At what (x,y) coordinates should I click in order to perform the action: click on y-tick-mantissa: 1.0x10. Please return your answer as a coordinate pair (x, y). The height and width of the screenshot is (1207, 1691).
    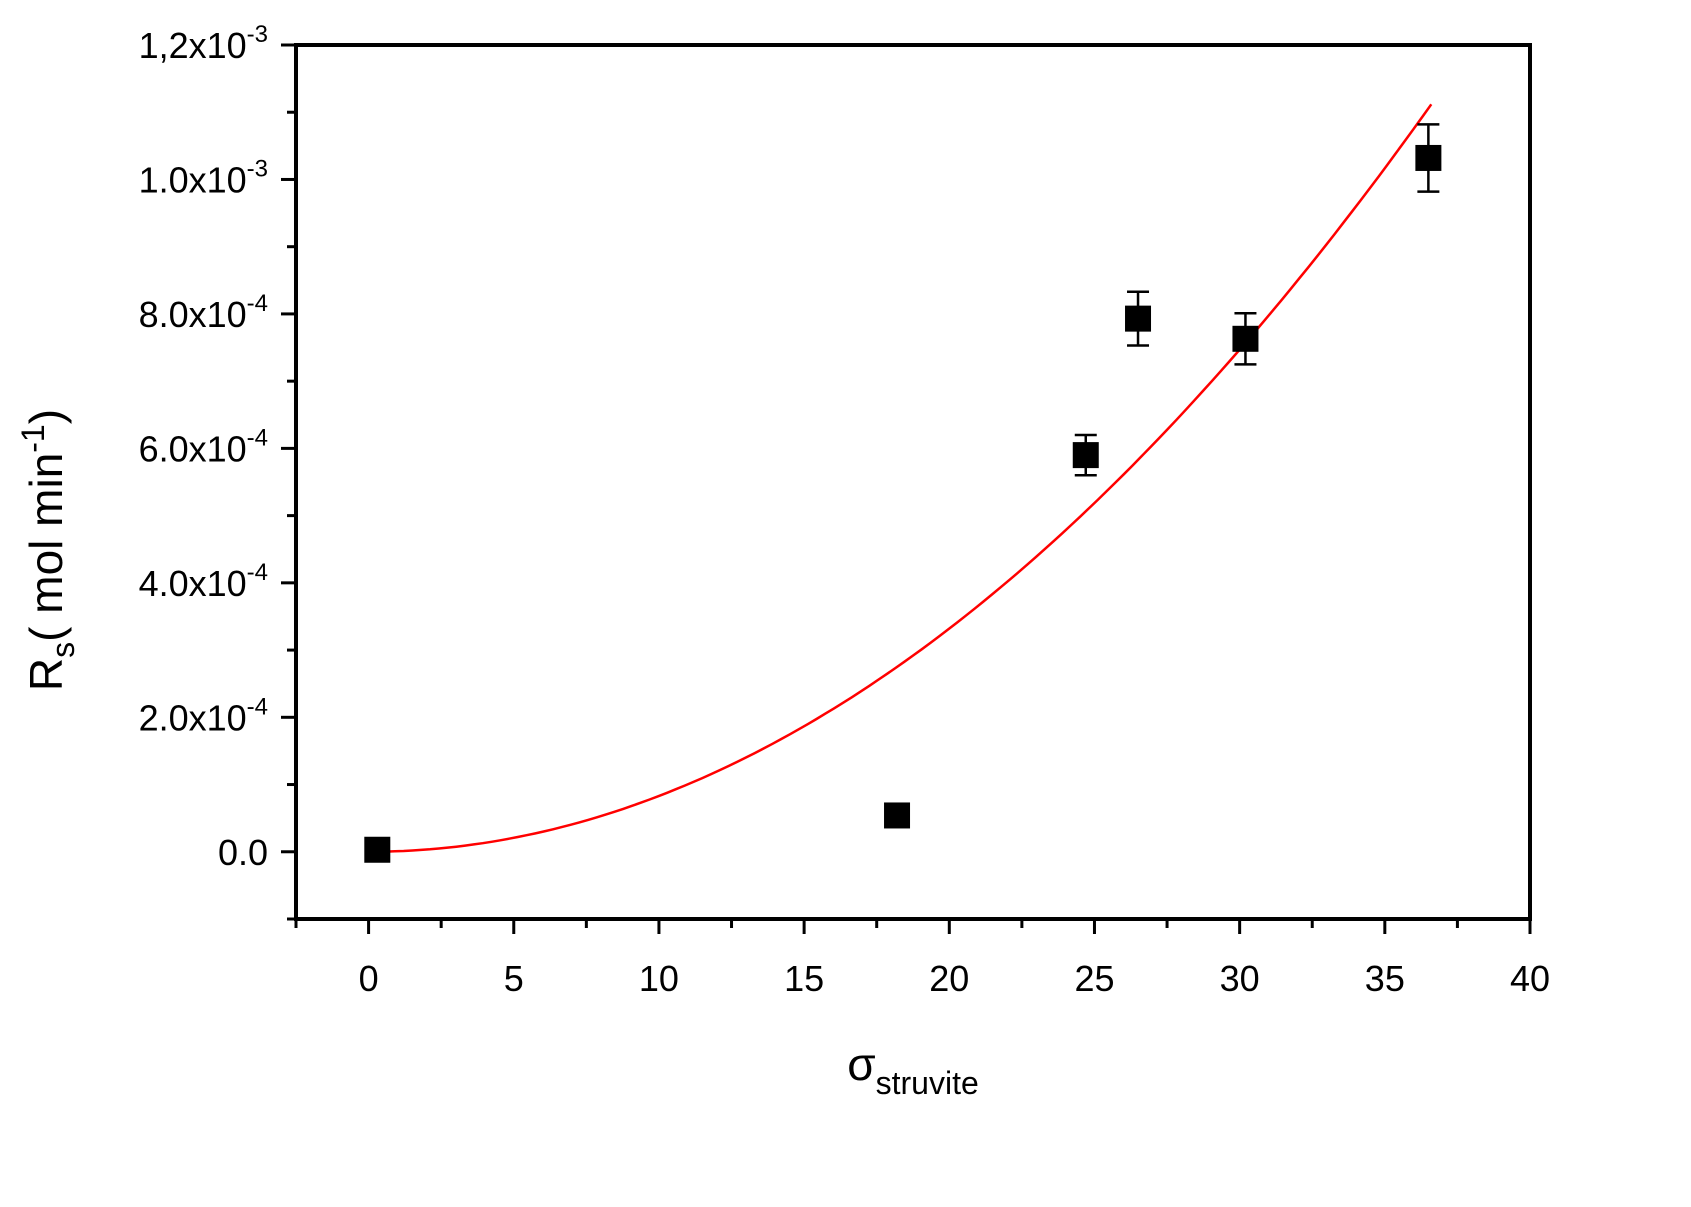
    Looking at the image, I should click on (193, 179).